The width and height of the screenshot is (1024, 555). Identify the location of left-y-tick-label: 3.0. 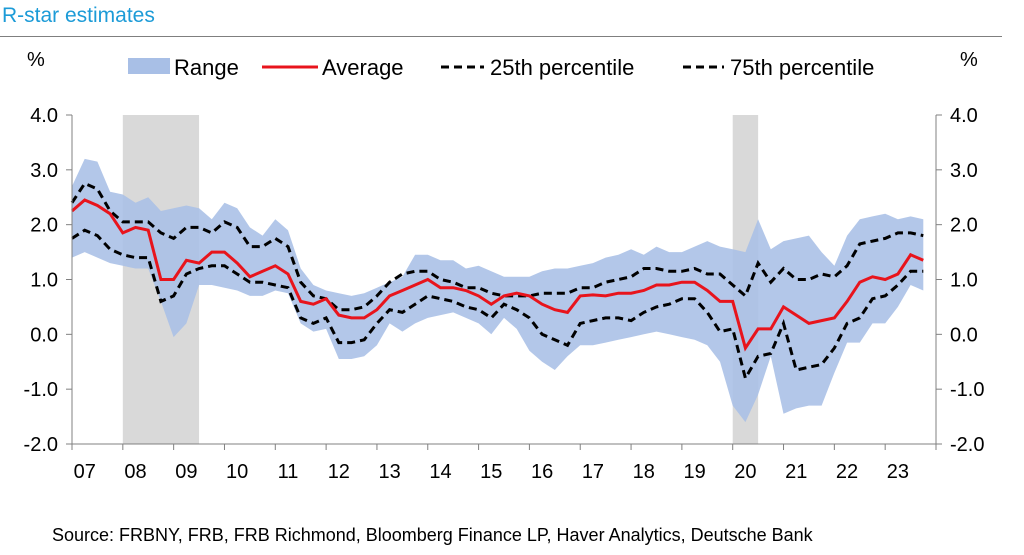
(44, 171).